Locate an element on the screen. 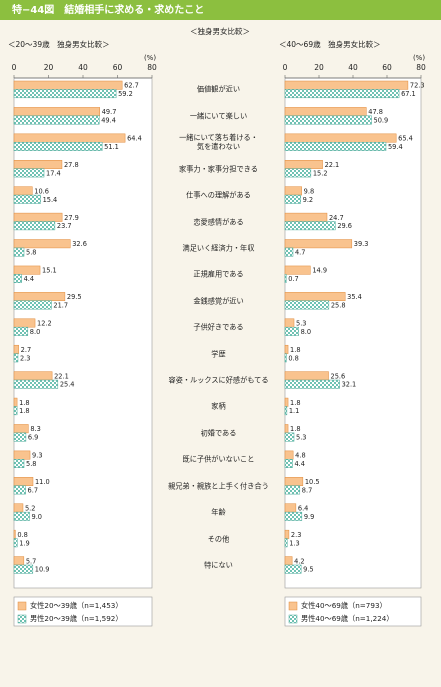 This screenshot has height=687, width=441. value-label: 72.3 is located at coordinates (417, 86).